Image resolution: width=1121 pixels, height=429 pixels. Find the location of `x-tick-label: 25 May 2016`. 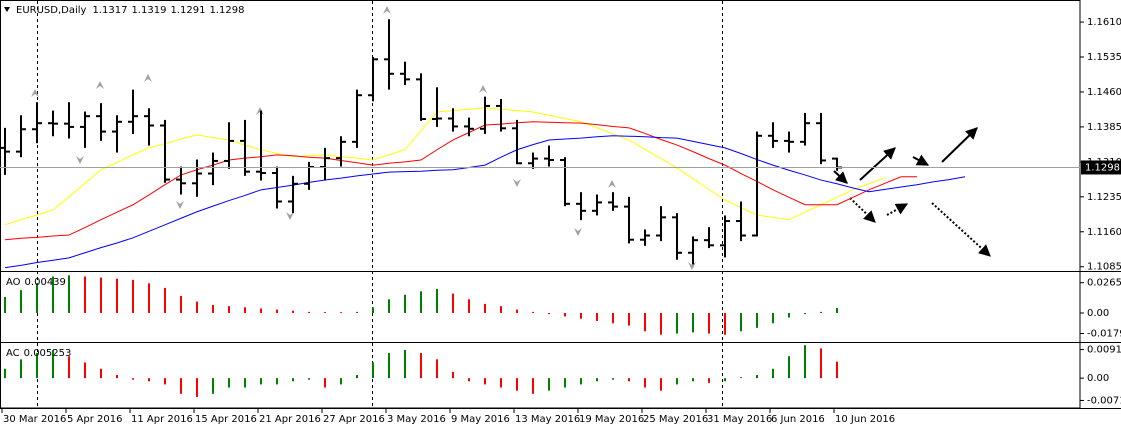

x-tick-label: 25 May 2016 is located at coordinates (675, 419).